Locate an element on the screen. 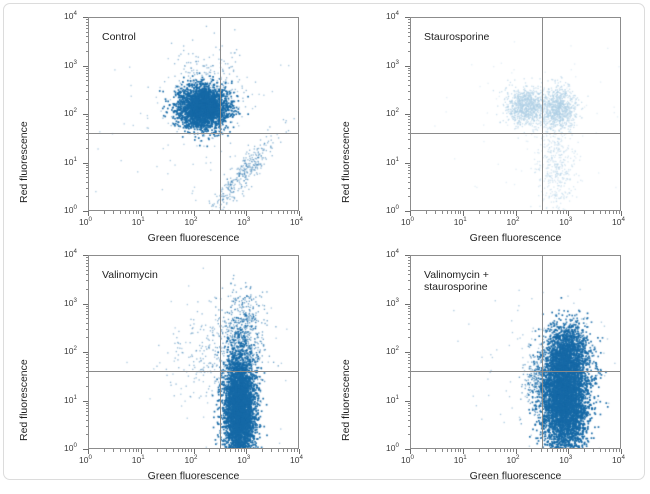  panel-title: Valinomycin is located at coordinates (130, 275).